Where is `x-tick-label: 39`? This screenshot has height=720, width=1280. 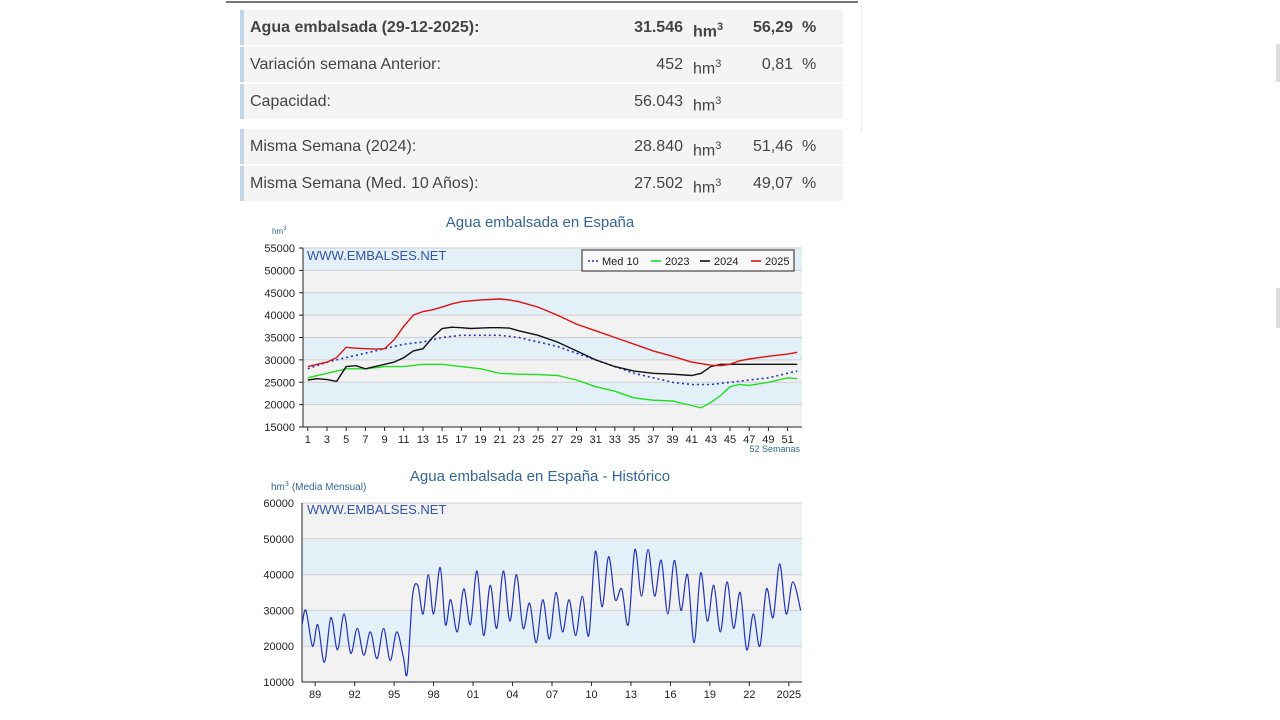
x-tick-label: 39 is located at coordinates (672, 440).